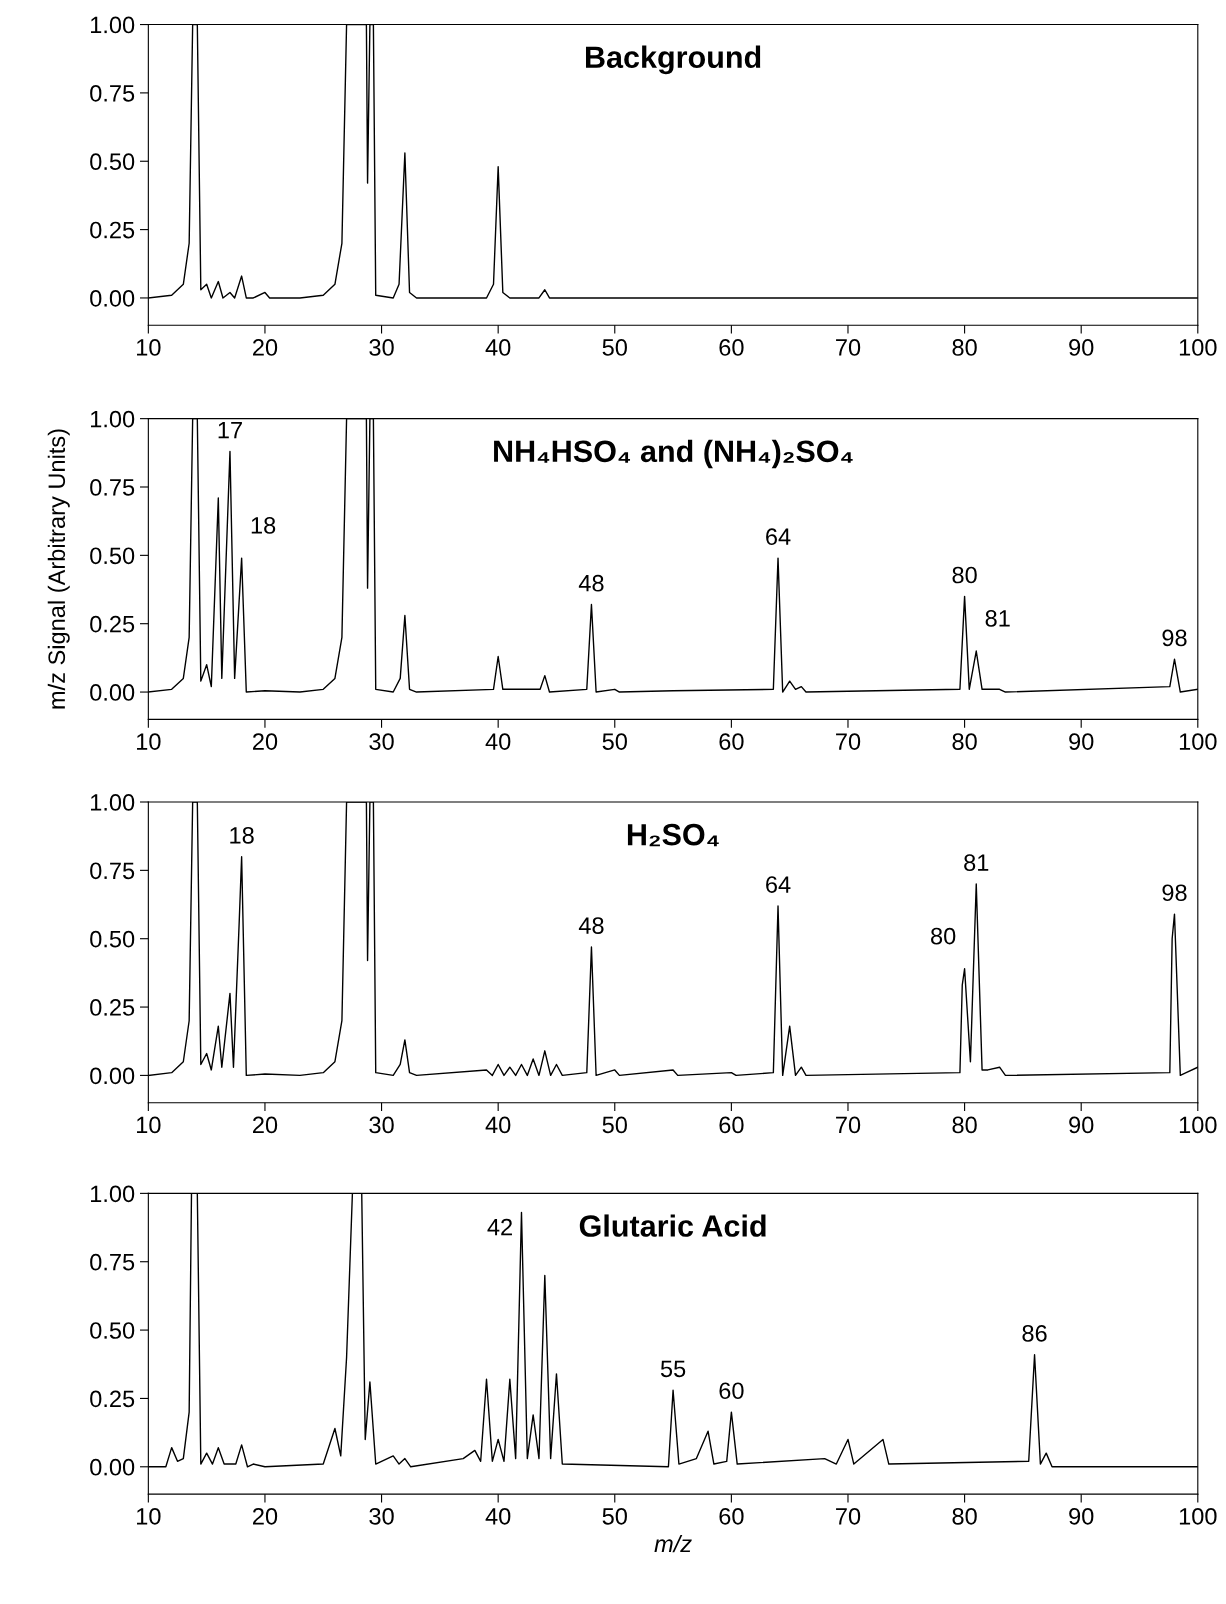 The height and width of the screenshot is (1604, 1226). What do you see at coordinates (673, 1543) in the screenshot?
I see `x-axis-title: m/z` at bounding box center [673, 1543].